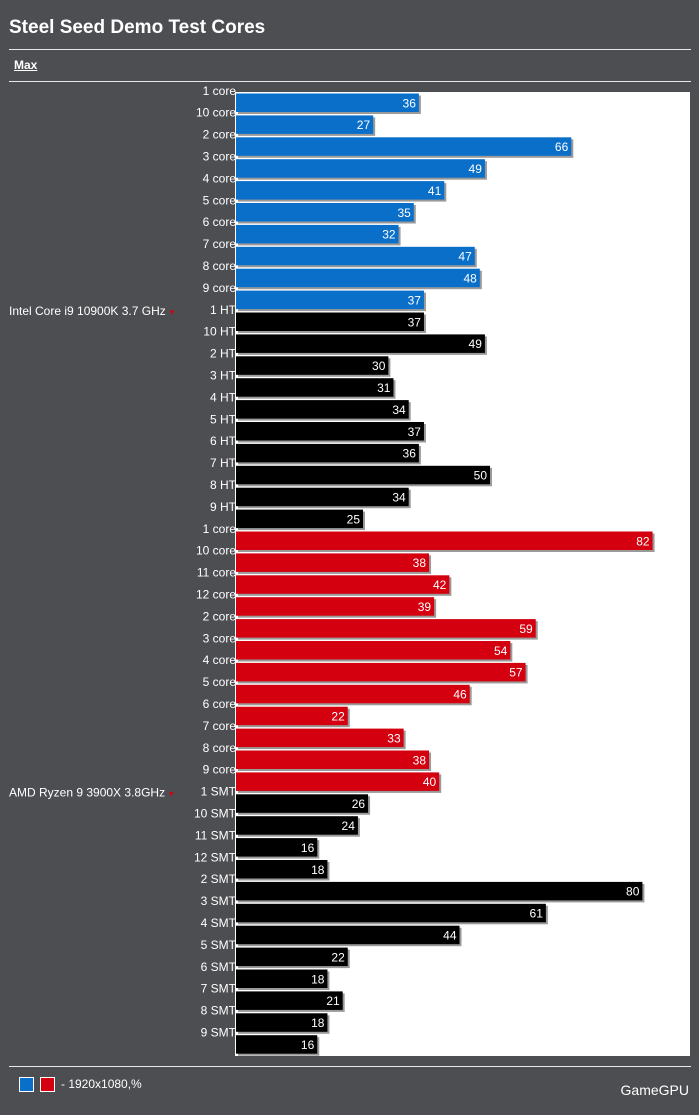 The image size is (699, 1115). What do you see at coordinates (384, 388) in the screenshot?
I see `bar-value-label: 31` at bounding box center [384, 388].